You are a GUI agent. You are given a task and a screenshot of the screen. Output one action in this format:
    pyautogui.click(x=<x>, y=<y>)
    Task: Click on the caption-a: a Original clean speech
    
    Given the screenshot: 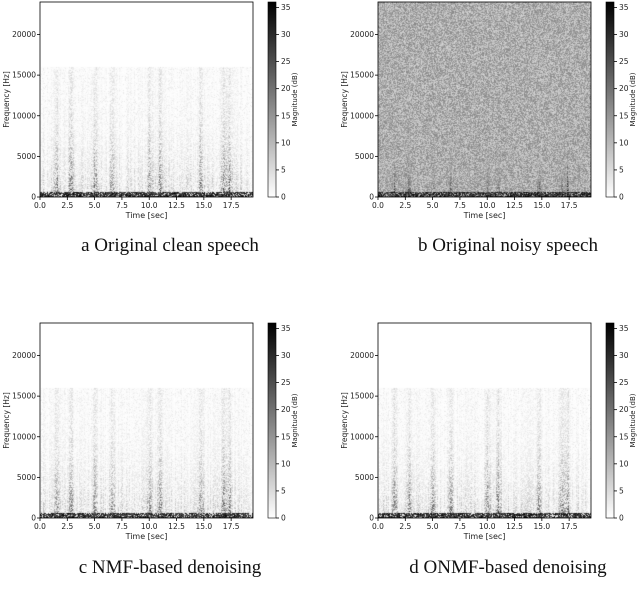 What is the action you would take?
    pyautogui.click(x=170, y=245)
    